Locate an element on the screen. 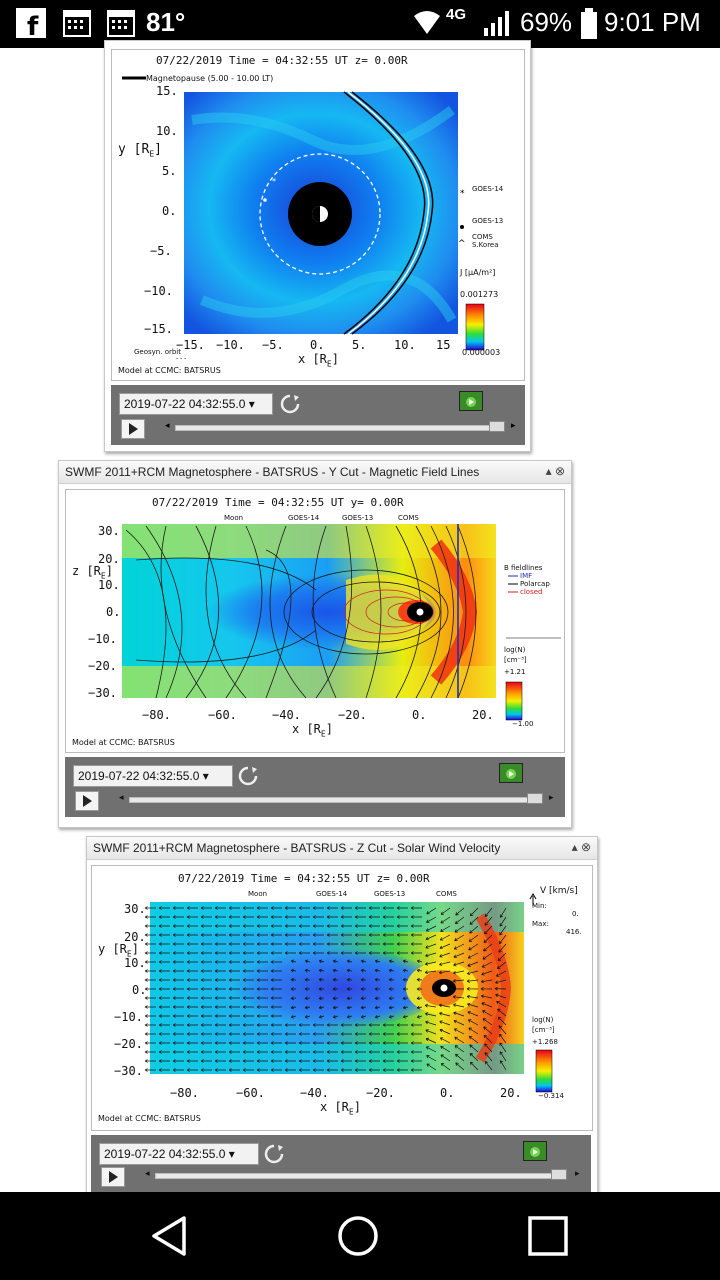  velocity-unit: V [km/s] is located at coordinates (559, 891).